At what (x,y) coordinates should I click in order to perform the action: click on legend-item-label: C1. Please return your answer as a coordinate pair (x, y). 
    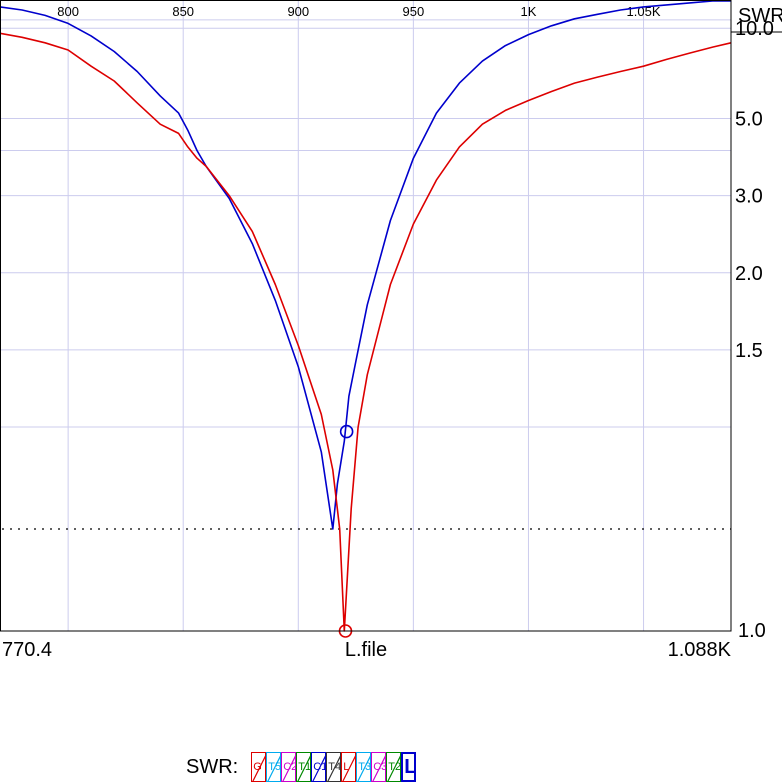
    Looking at the image, I should click on (320, 767).